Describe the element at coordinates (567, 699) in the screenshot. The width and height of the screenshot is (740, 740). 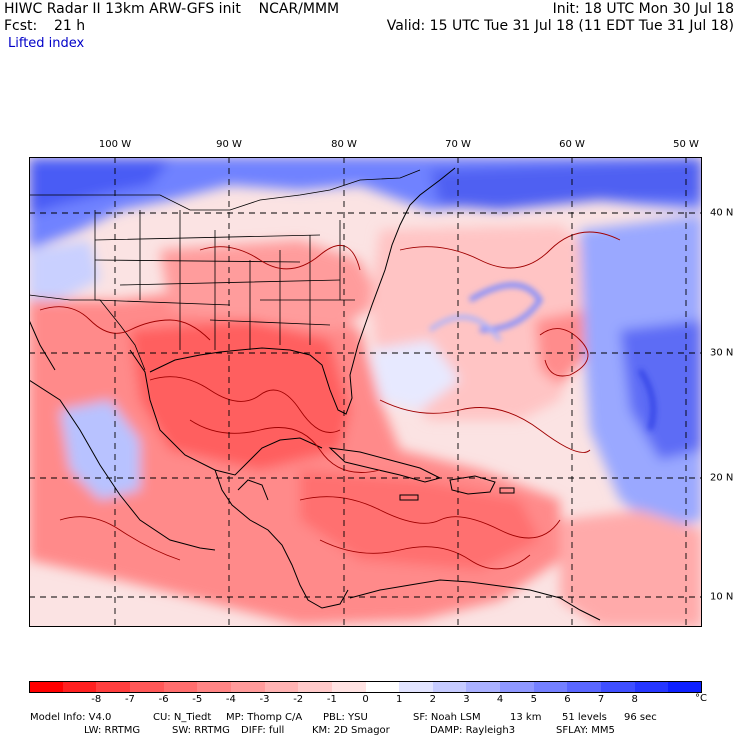
I see `colorbar-tick-label: 6` at that location.